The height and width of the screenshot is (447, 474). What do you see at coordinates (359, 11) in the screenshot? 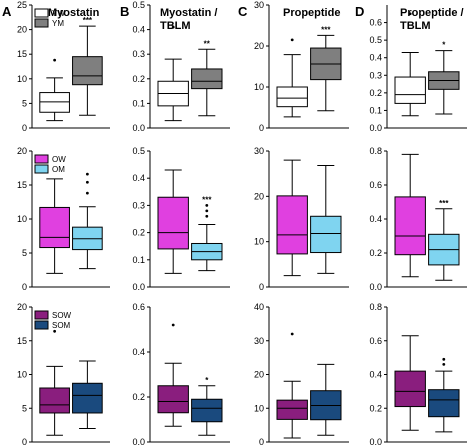
I see `panel-letter-d: D` at bounding box center [359, 11].